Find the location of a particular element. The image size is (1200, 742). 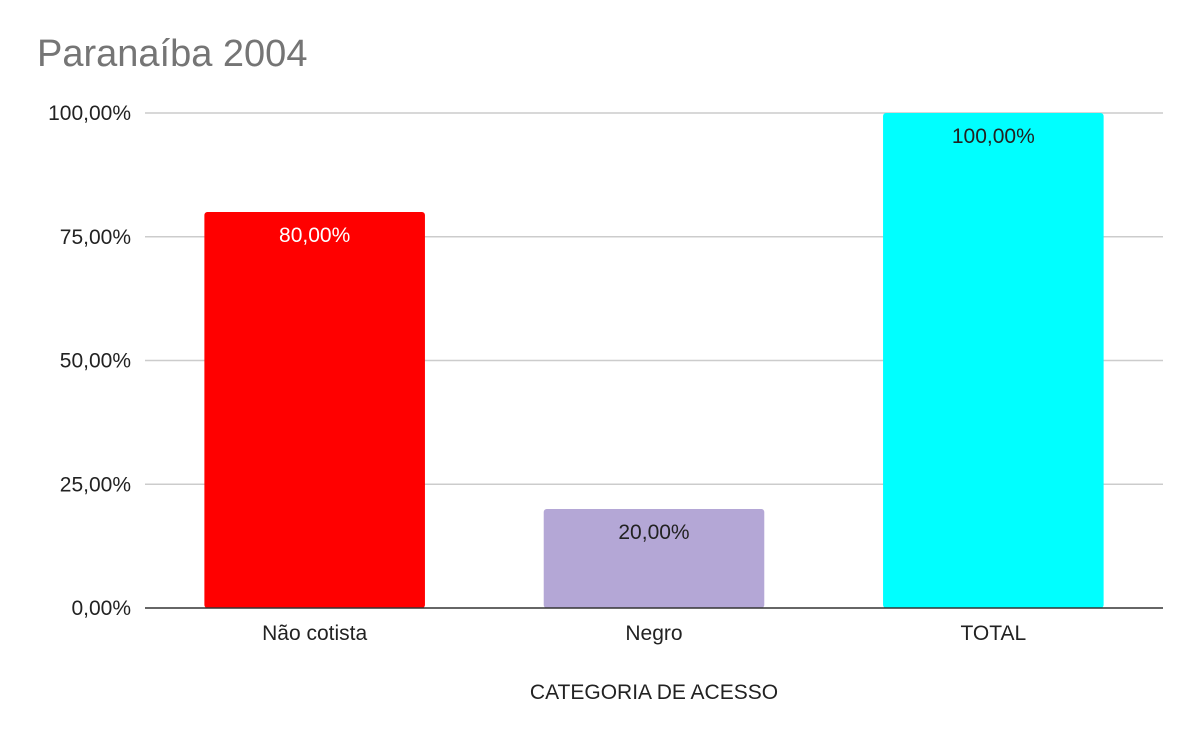

y-tick-label: 0,00% is located at coordinates (101, 608).